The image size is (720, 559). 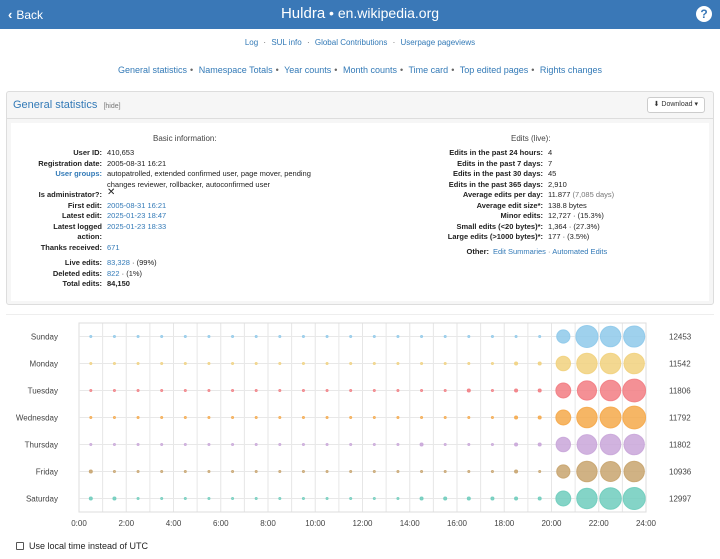 I want to click on day-total: 11806, so click(x=680, y=391).